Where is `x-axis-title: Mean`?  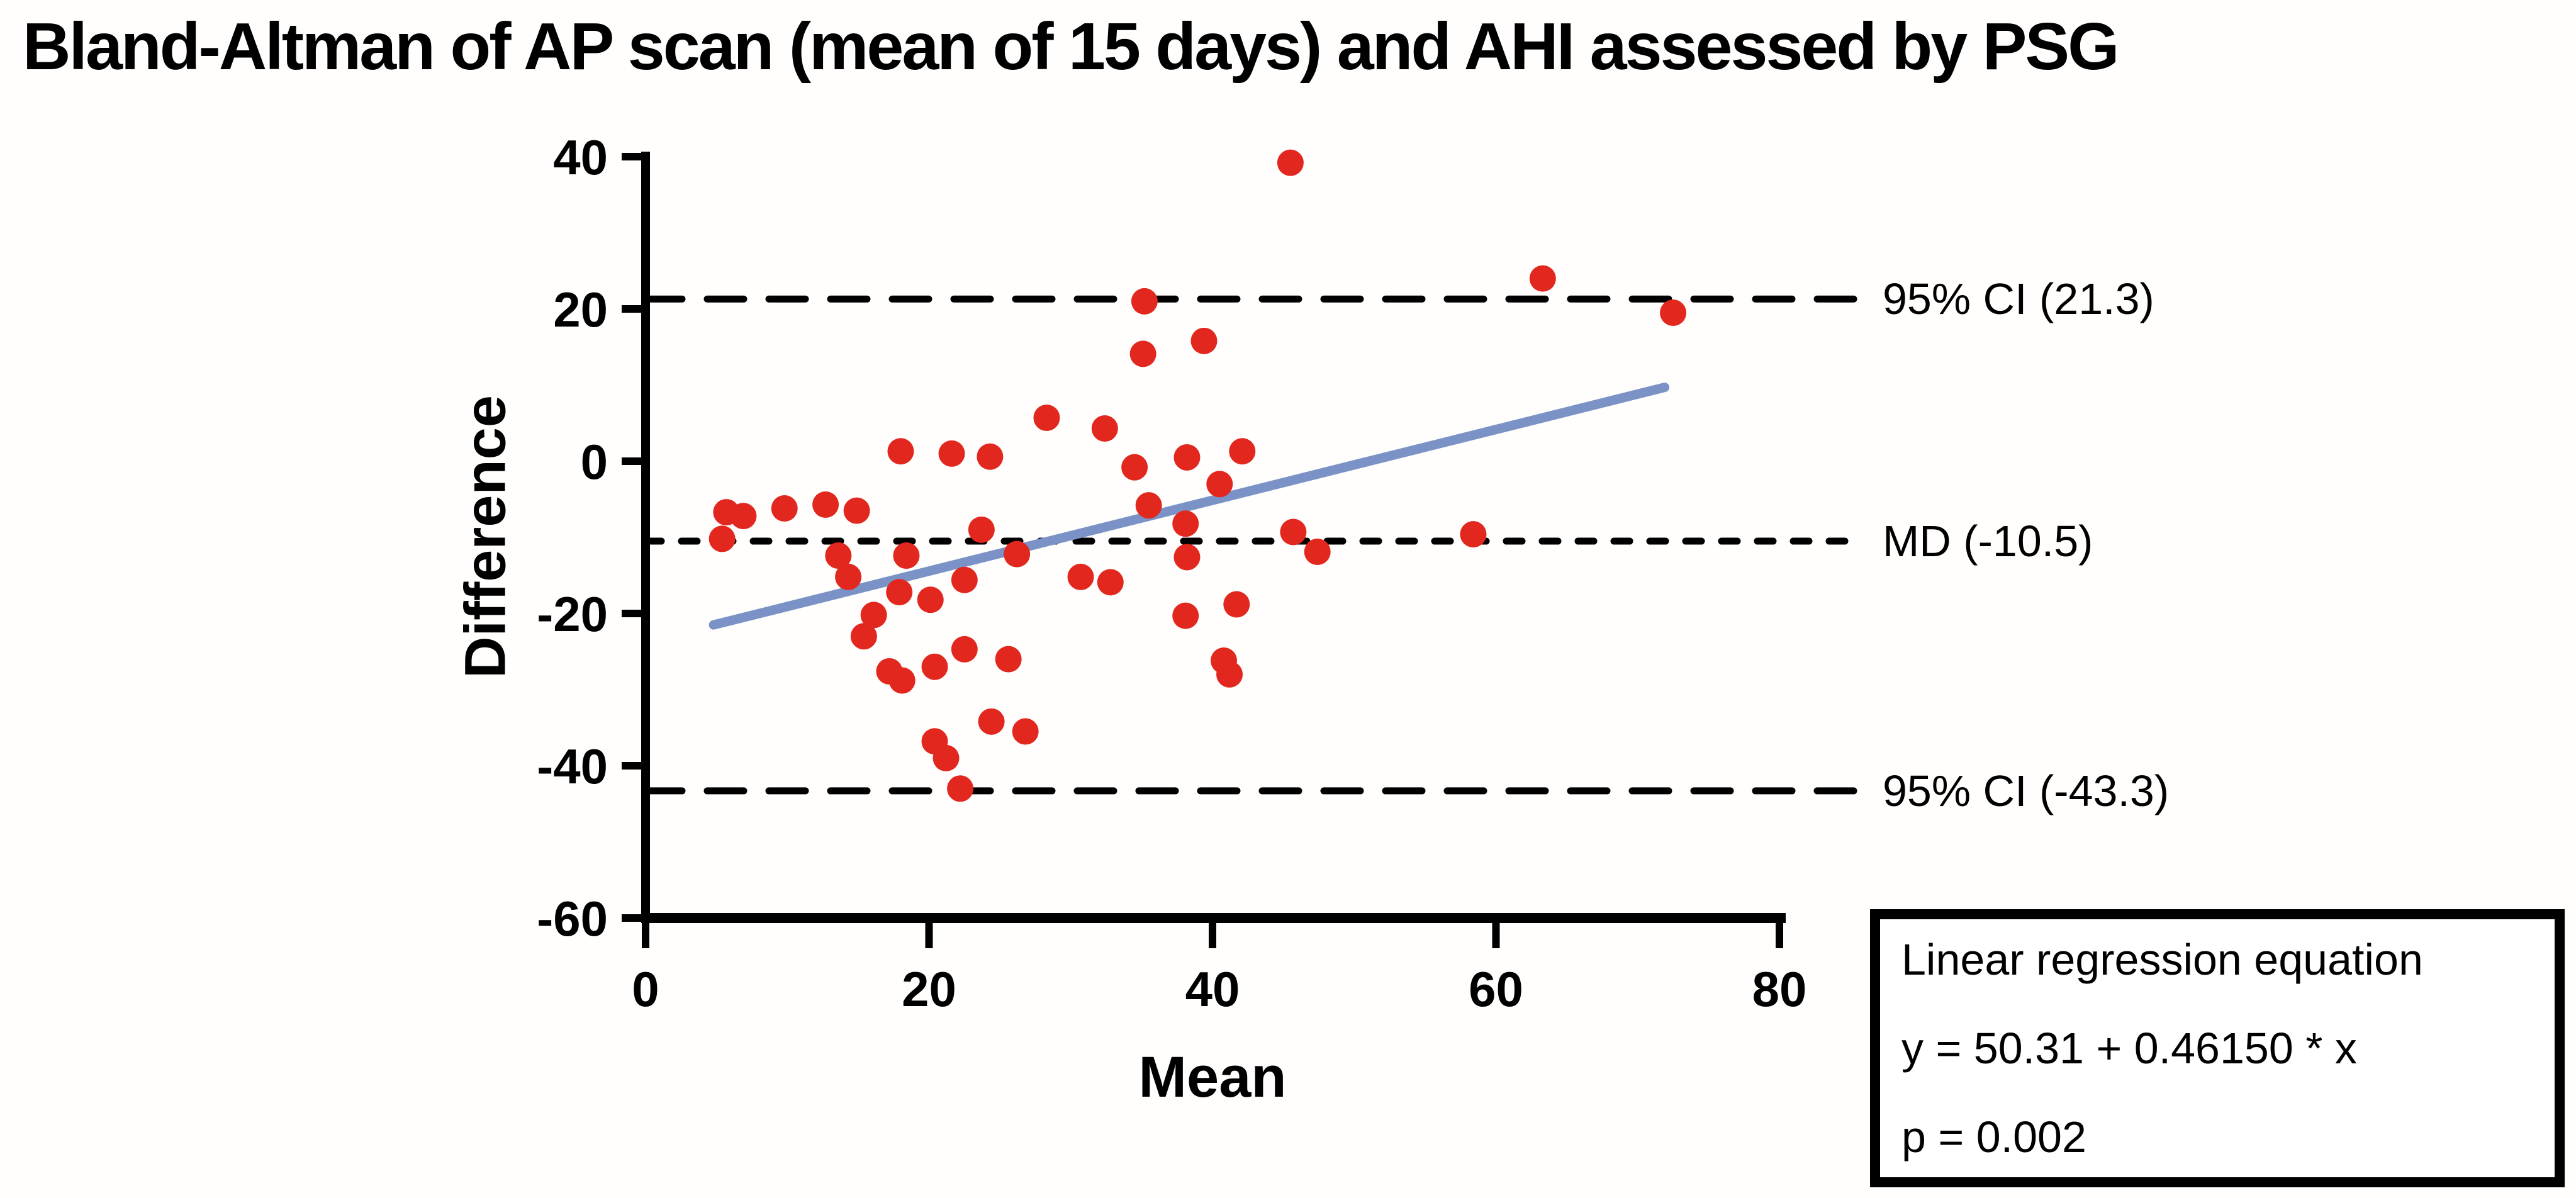 x-axis-title: Mean is located at coordinates (1212, 1077).